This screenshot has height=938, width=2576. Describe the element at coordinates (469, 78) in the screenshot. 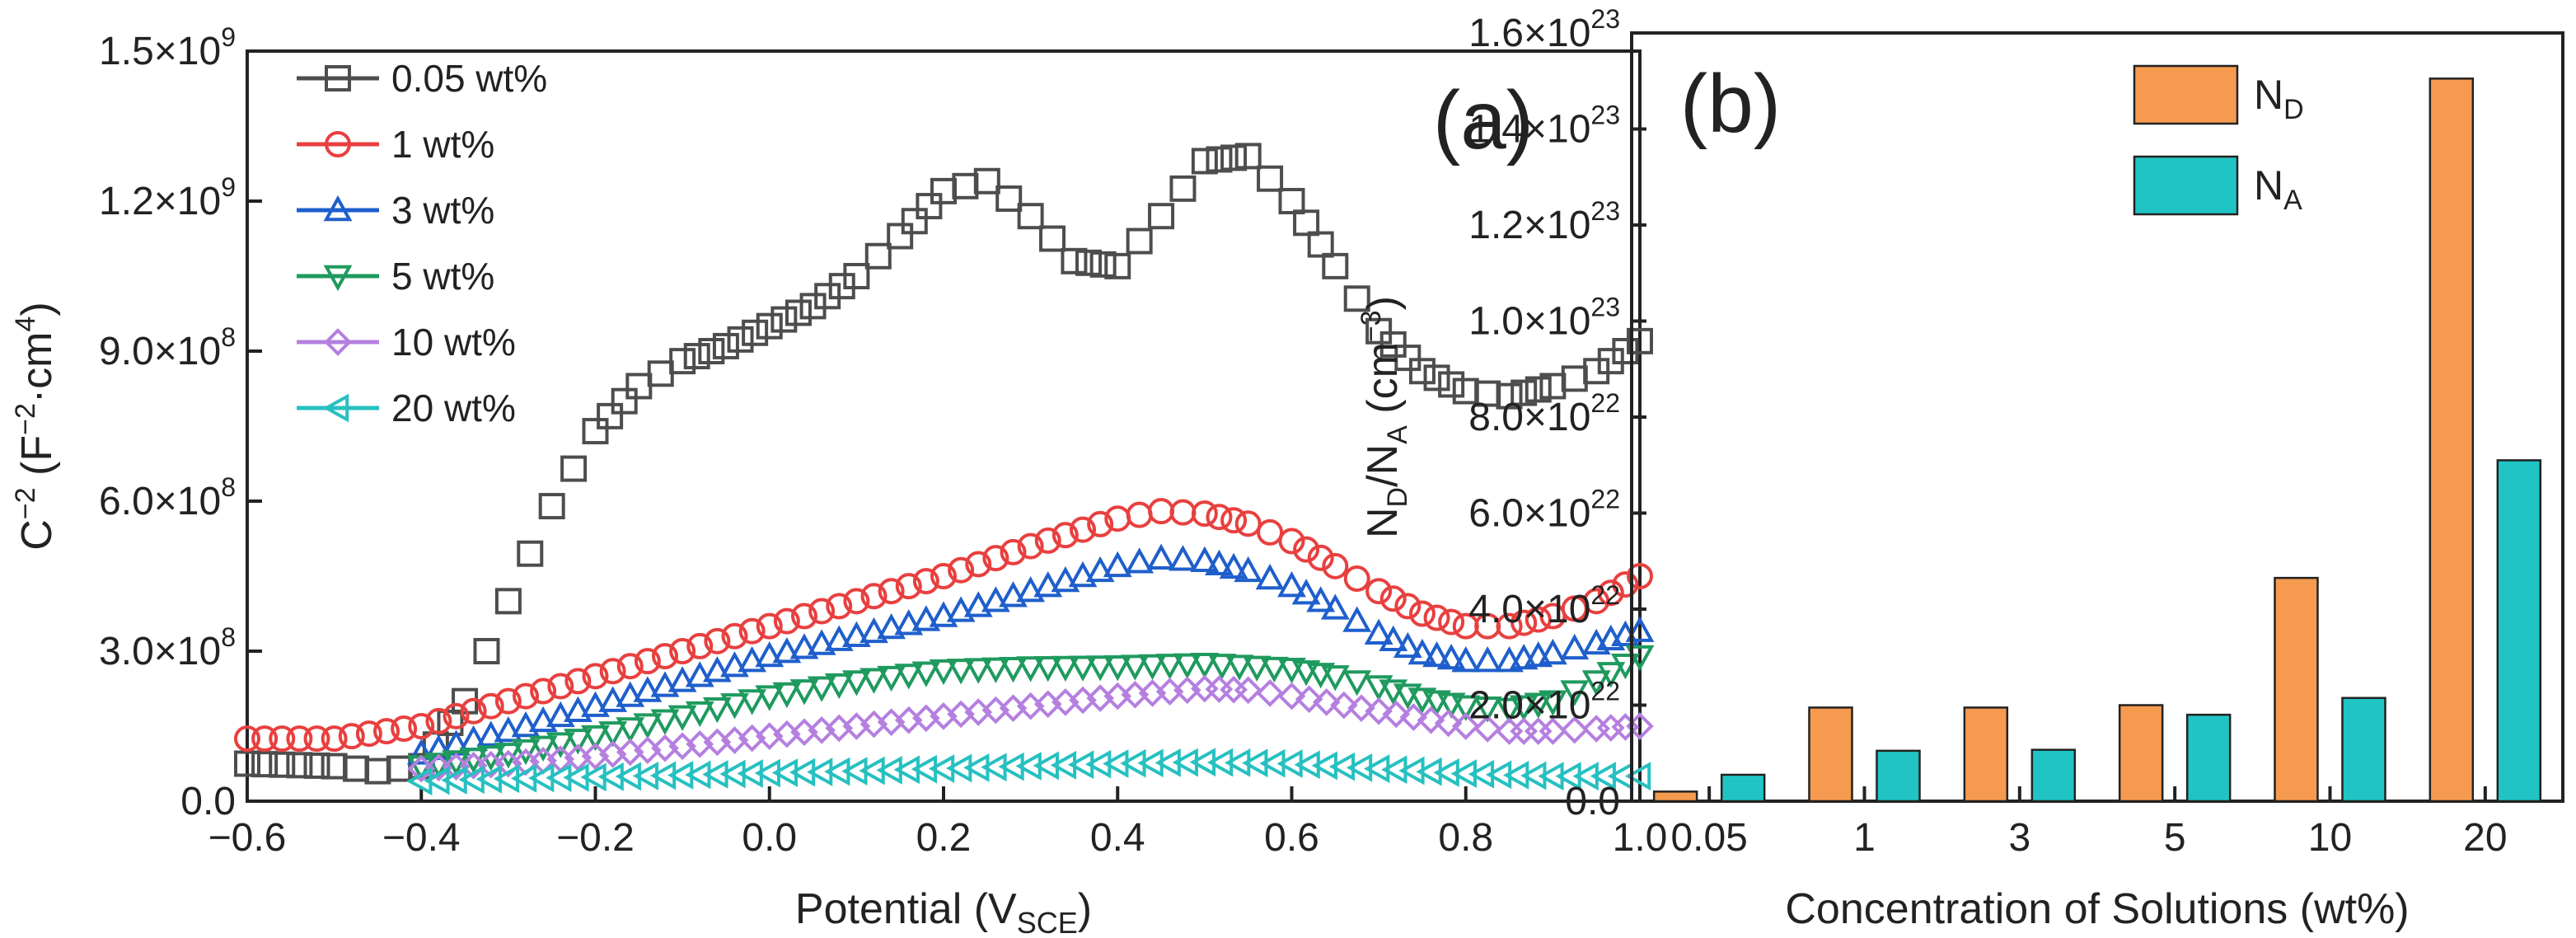

I see `legend-label: 0.05 wt%` at that location.